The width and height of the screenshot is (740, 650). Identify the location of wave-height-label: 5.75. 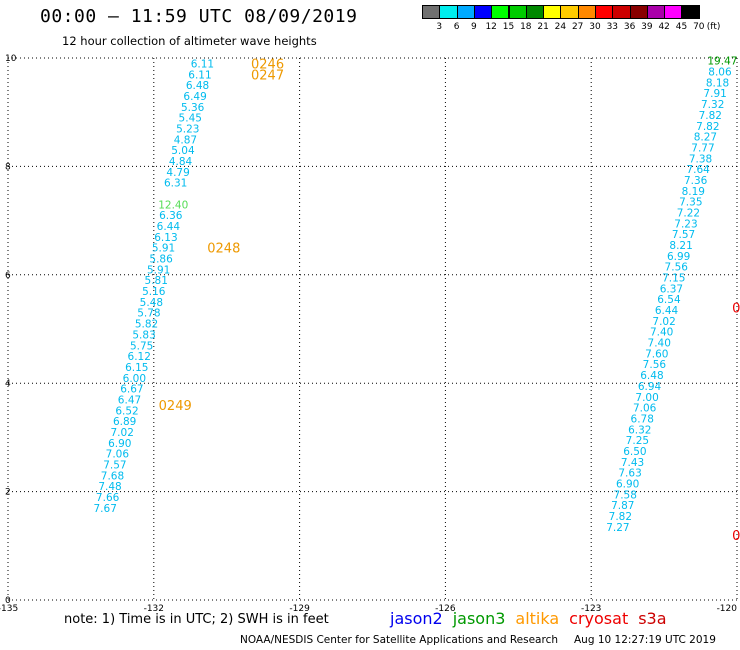
(141, 346).